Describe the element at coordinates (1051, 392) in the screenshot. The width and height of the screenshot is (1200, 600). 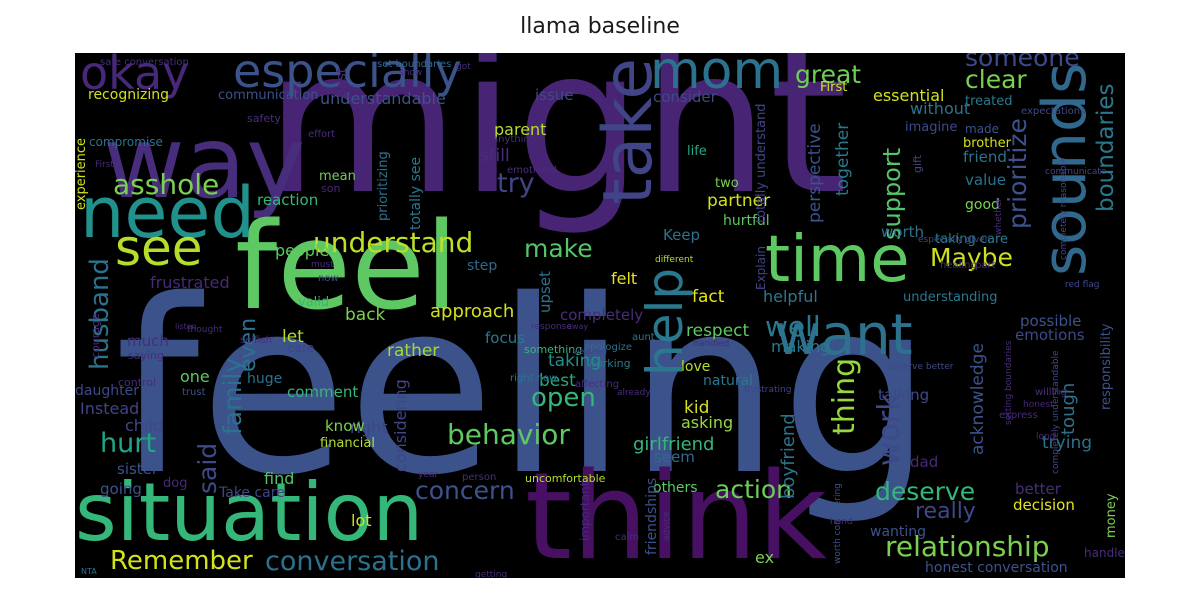
I see `cloud-word-willing: willing` at that location.